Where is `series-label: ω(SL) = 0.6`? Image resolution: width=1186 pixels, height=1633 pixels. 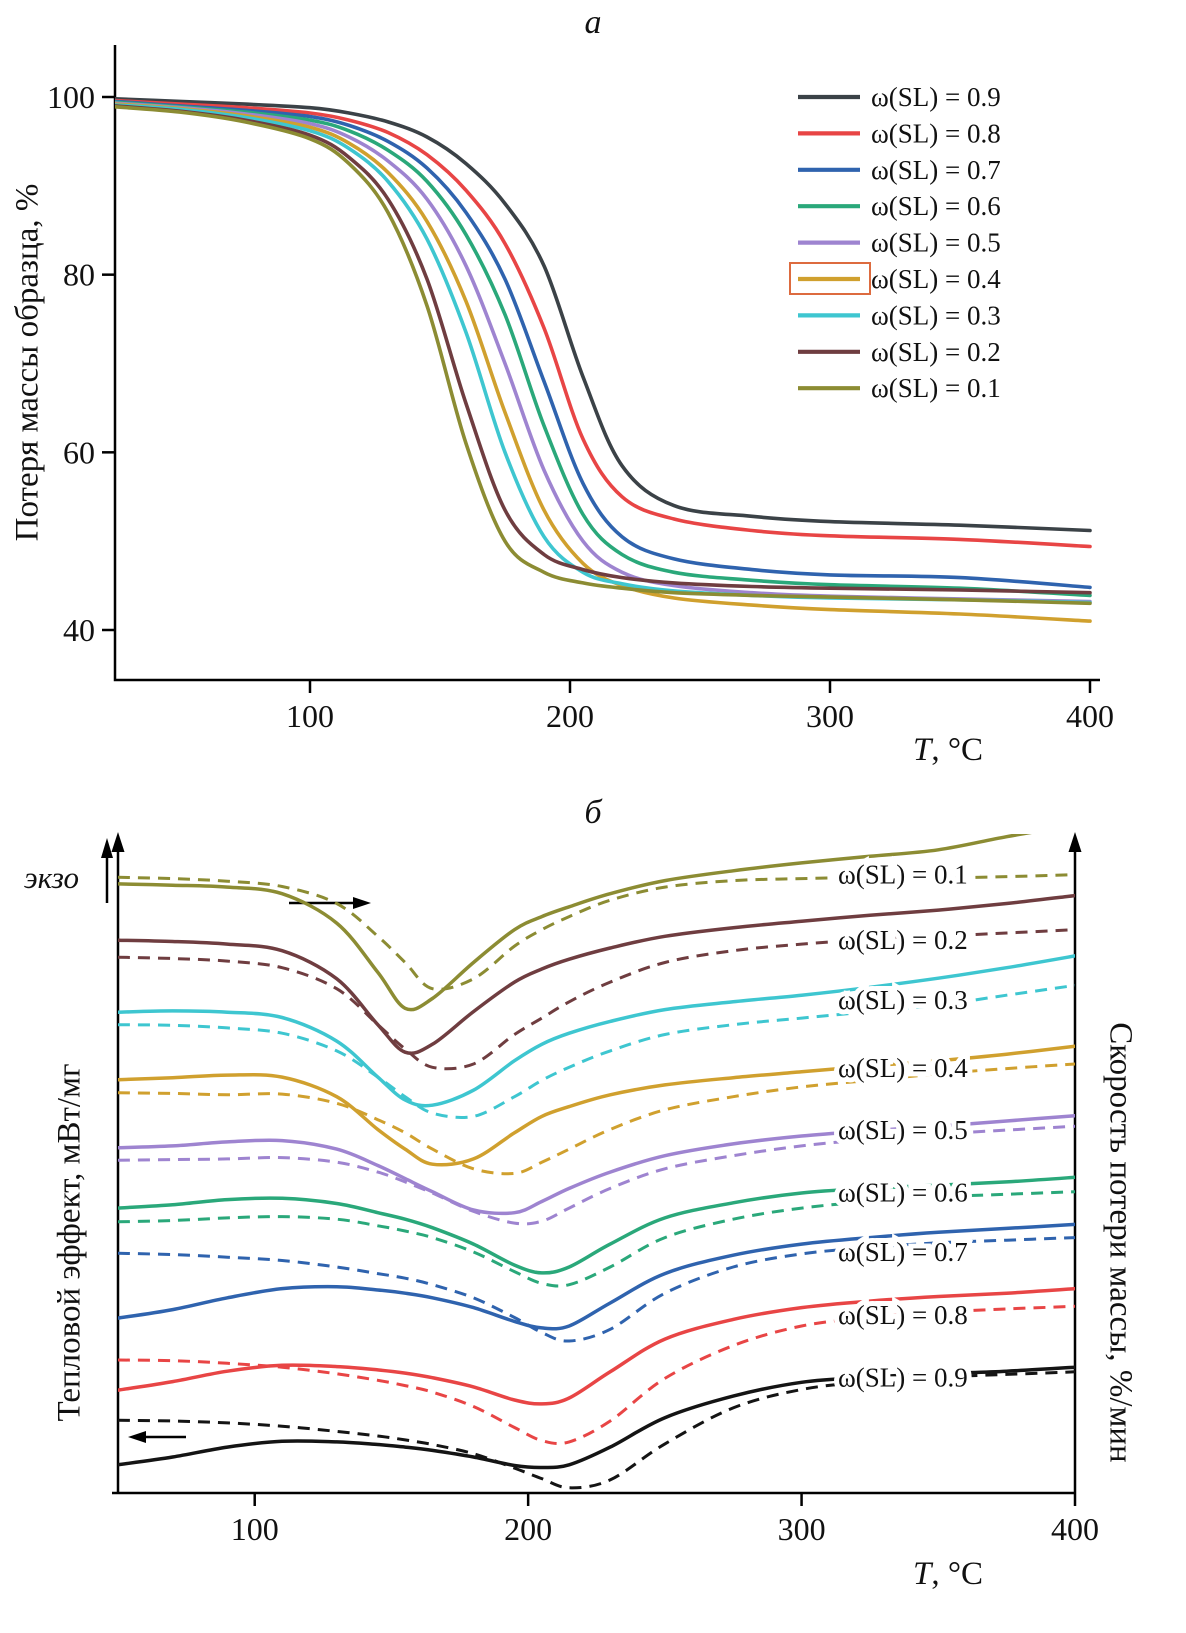
series-label: ω(SL) = 0.6 is located at coordinates (903, 1192).